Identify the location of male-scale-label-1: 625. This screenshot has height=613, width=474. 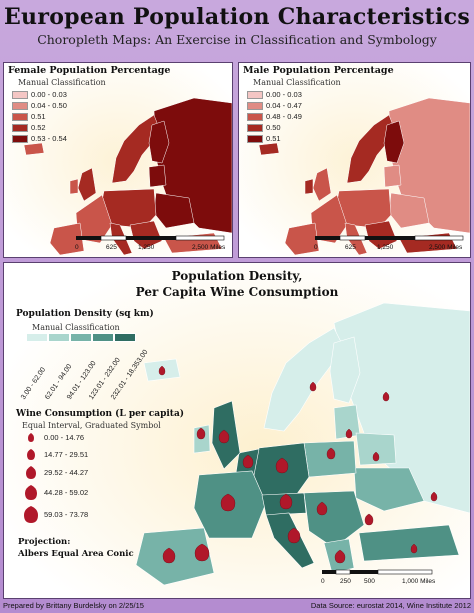
(350, 247).